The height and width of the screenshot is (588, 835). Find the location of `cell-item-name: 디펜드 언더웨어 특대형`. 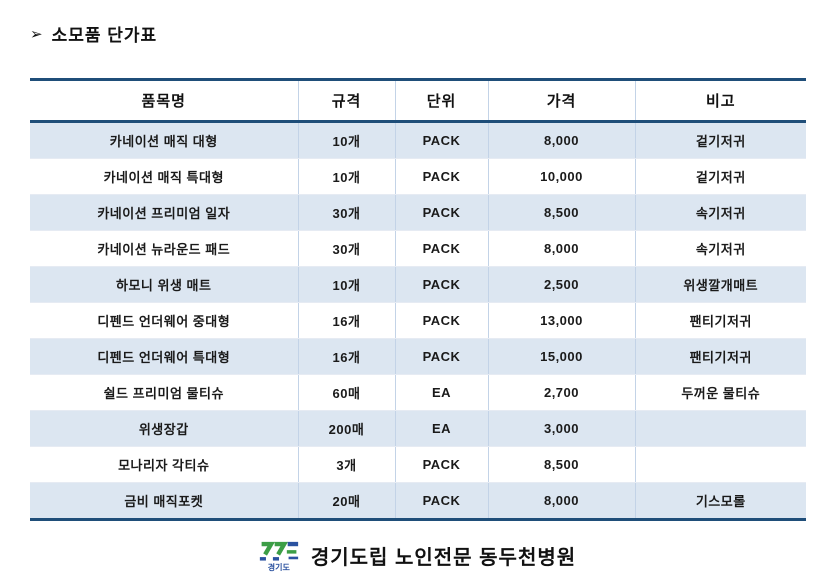

cell-item-name: 디펜드 언더웨어 특대형 is located at coordinates (164, 356).